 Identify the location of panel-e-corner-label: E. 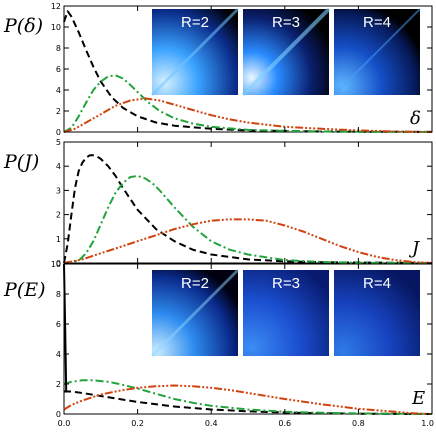
(418, 398).